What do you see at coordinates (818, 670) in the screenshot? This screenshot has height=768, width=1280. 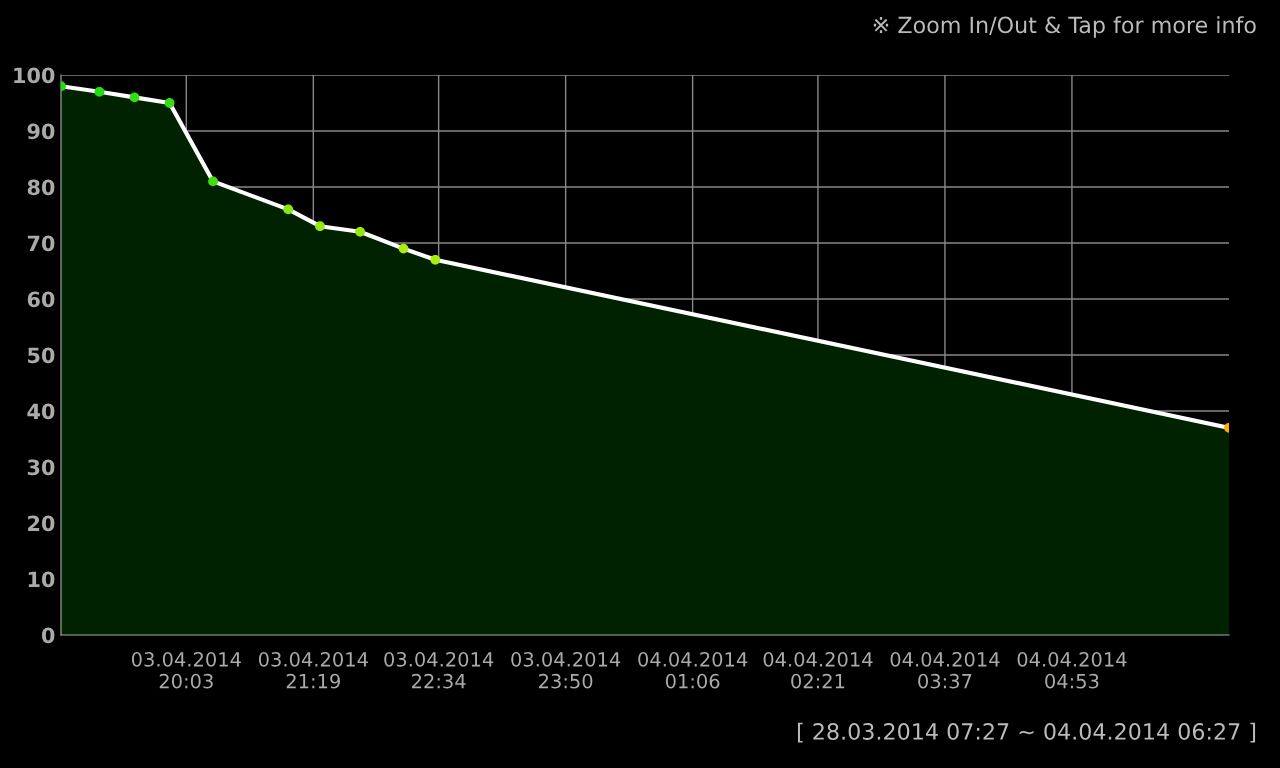 I see `x-tick-label: 04.04.2014 02:21` at bounding box center [818, 670].